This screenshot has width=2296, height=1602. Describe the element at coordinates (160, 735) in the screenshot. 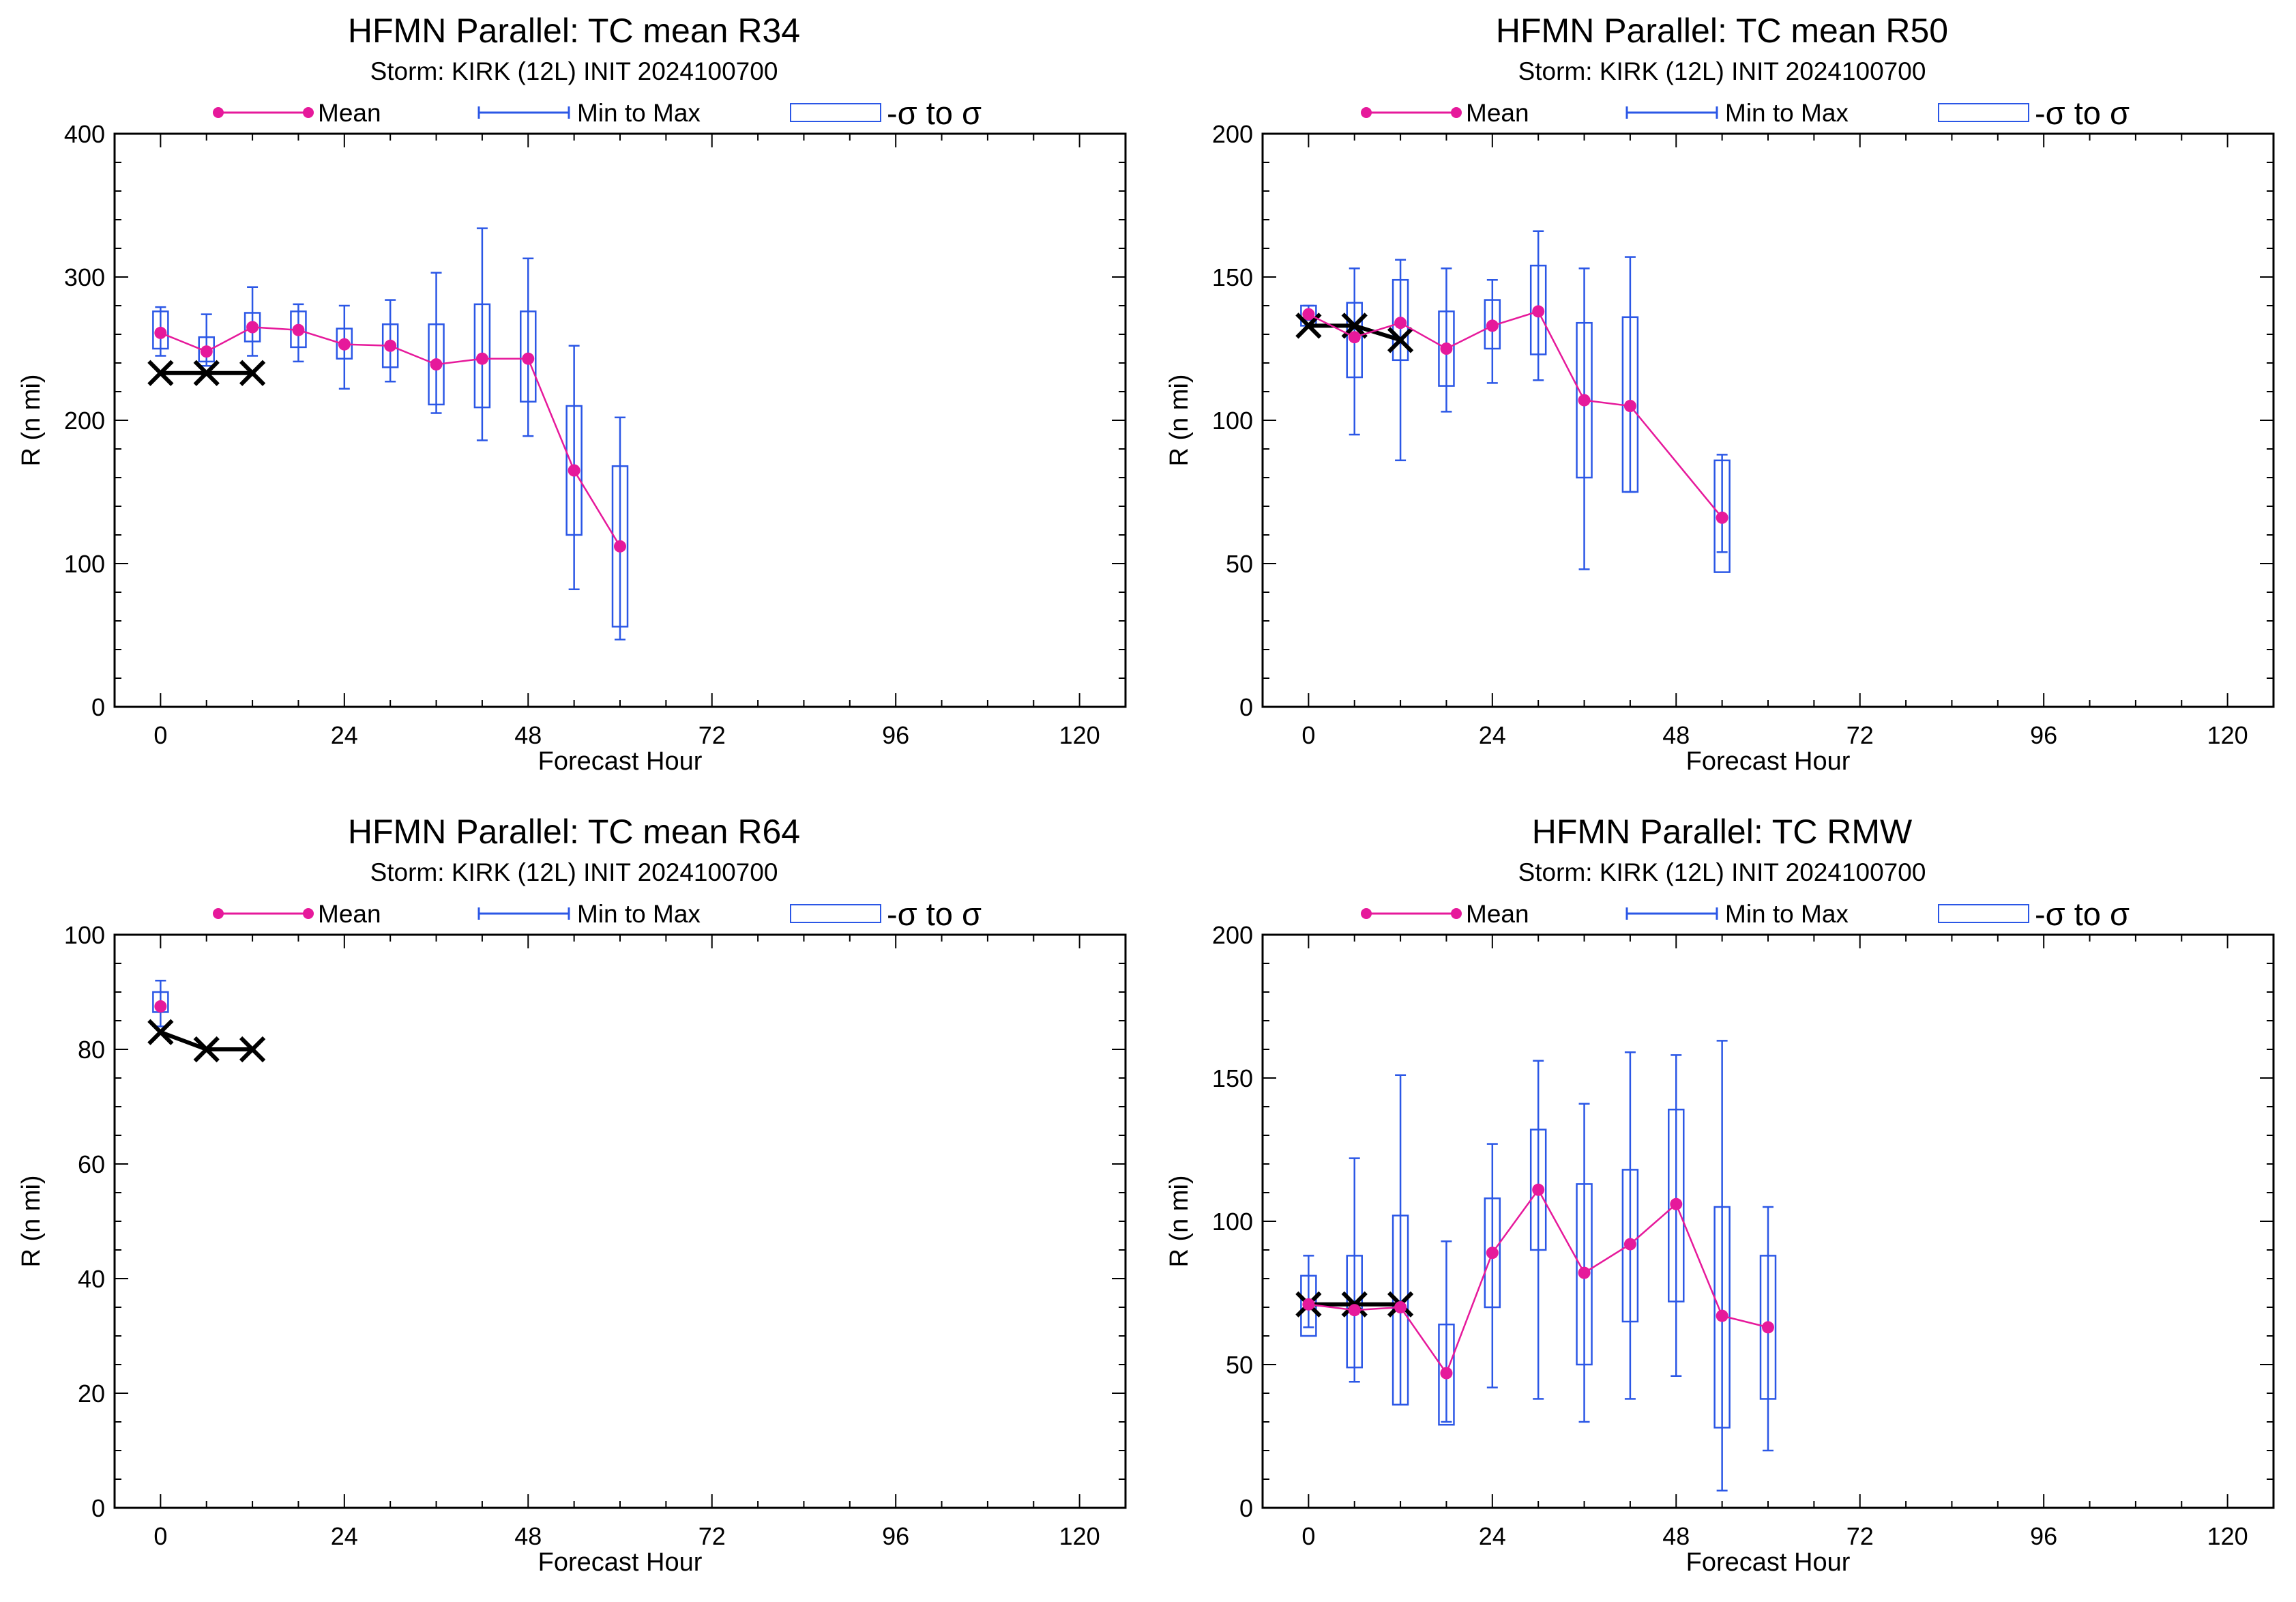

I see `x-tick-label: 0` at that location.